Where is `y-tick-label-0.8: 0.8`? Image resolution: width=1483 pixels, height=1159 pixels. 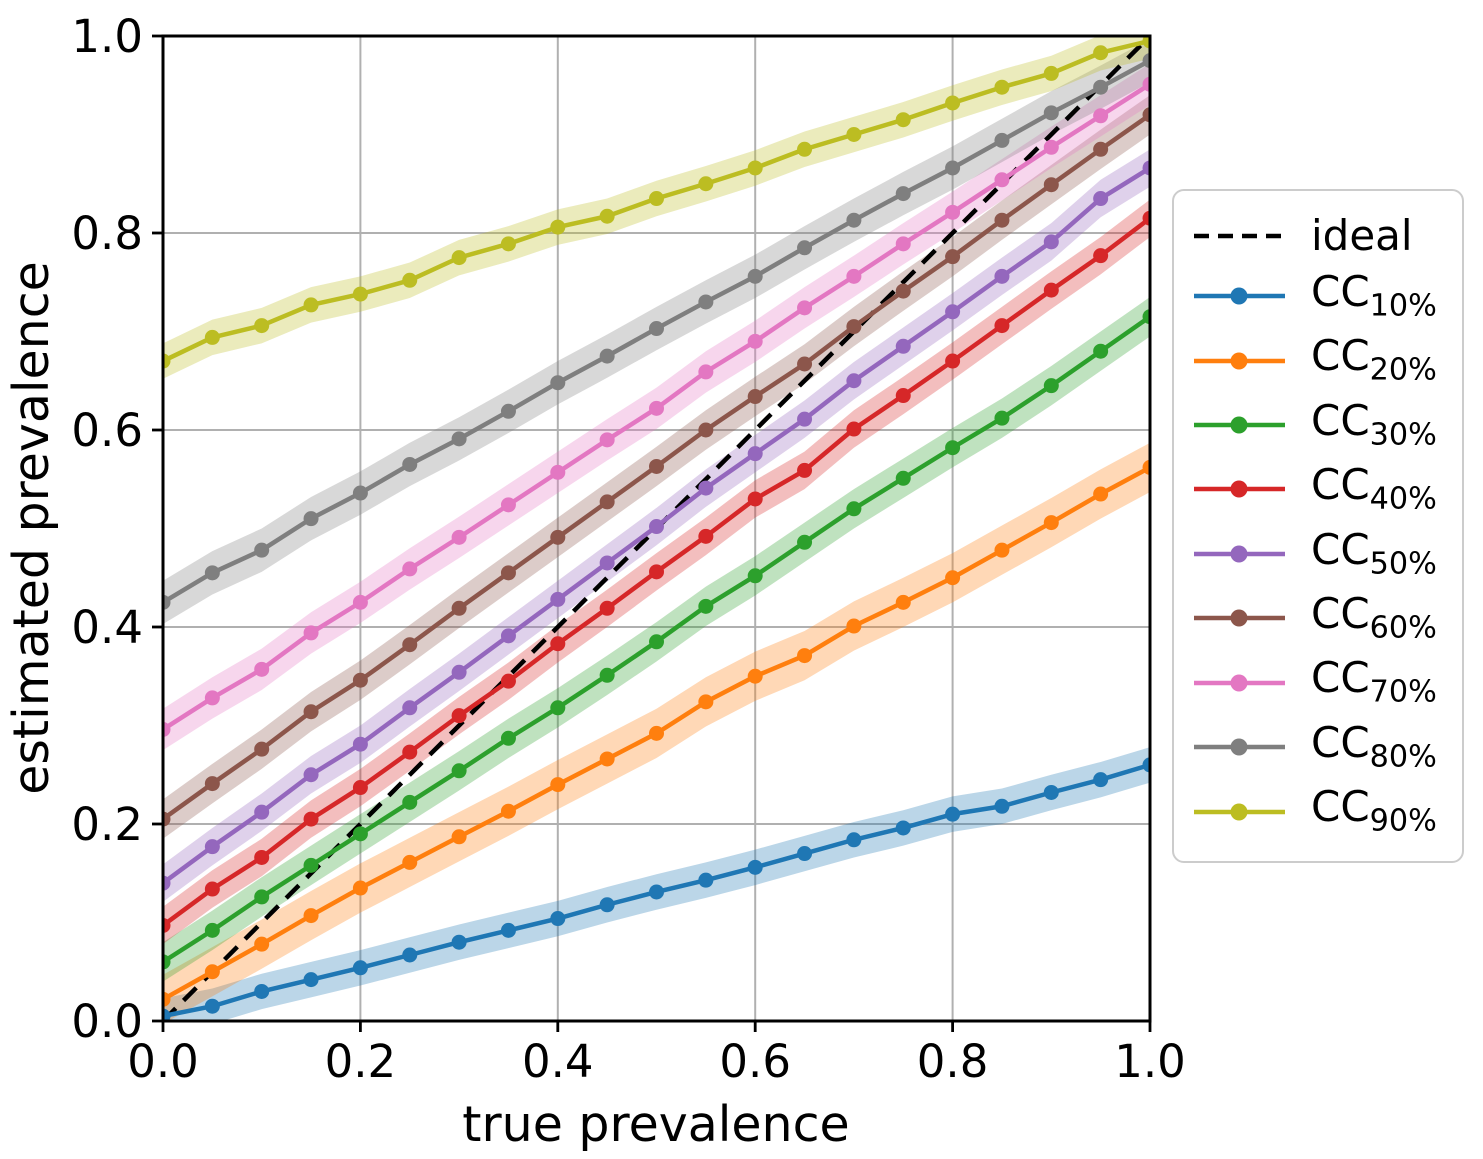
y-tick-label-0.8: 0.8 is located at coordinates (107, 233).